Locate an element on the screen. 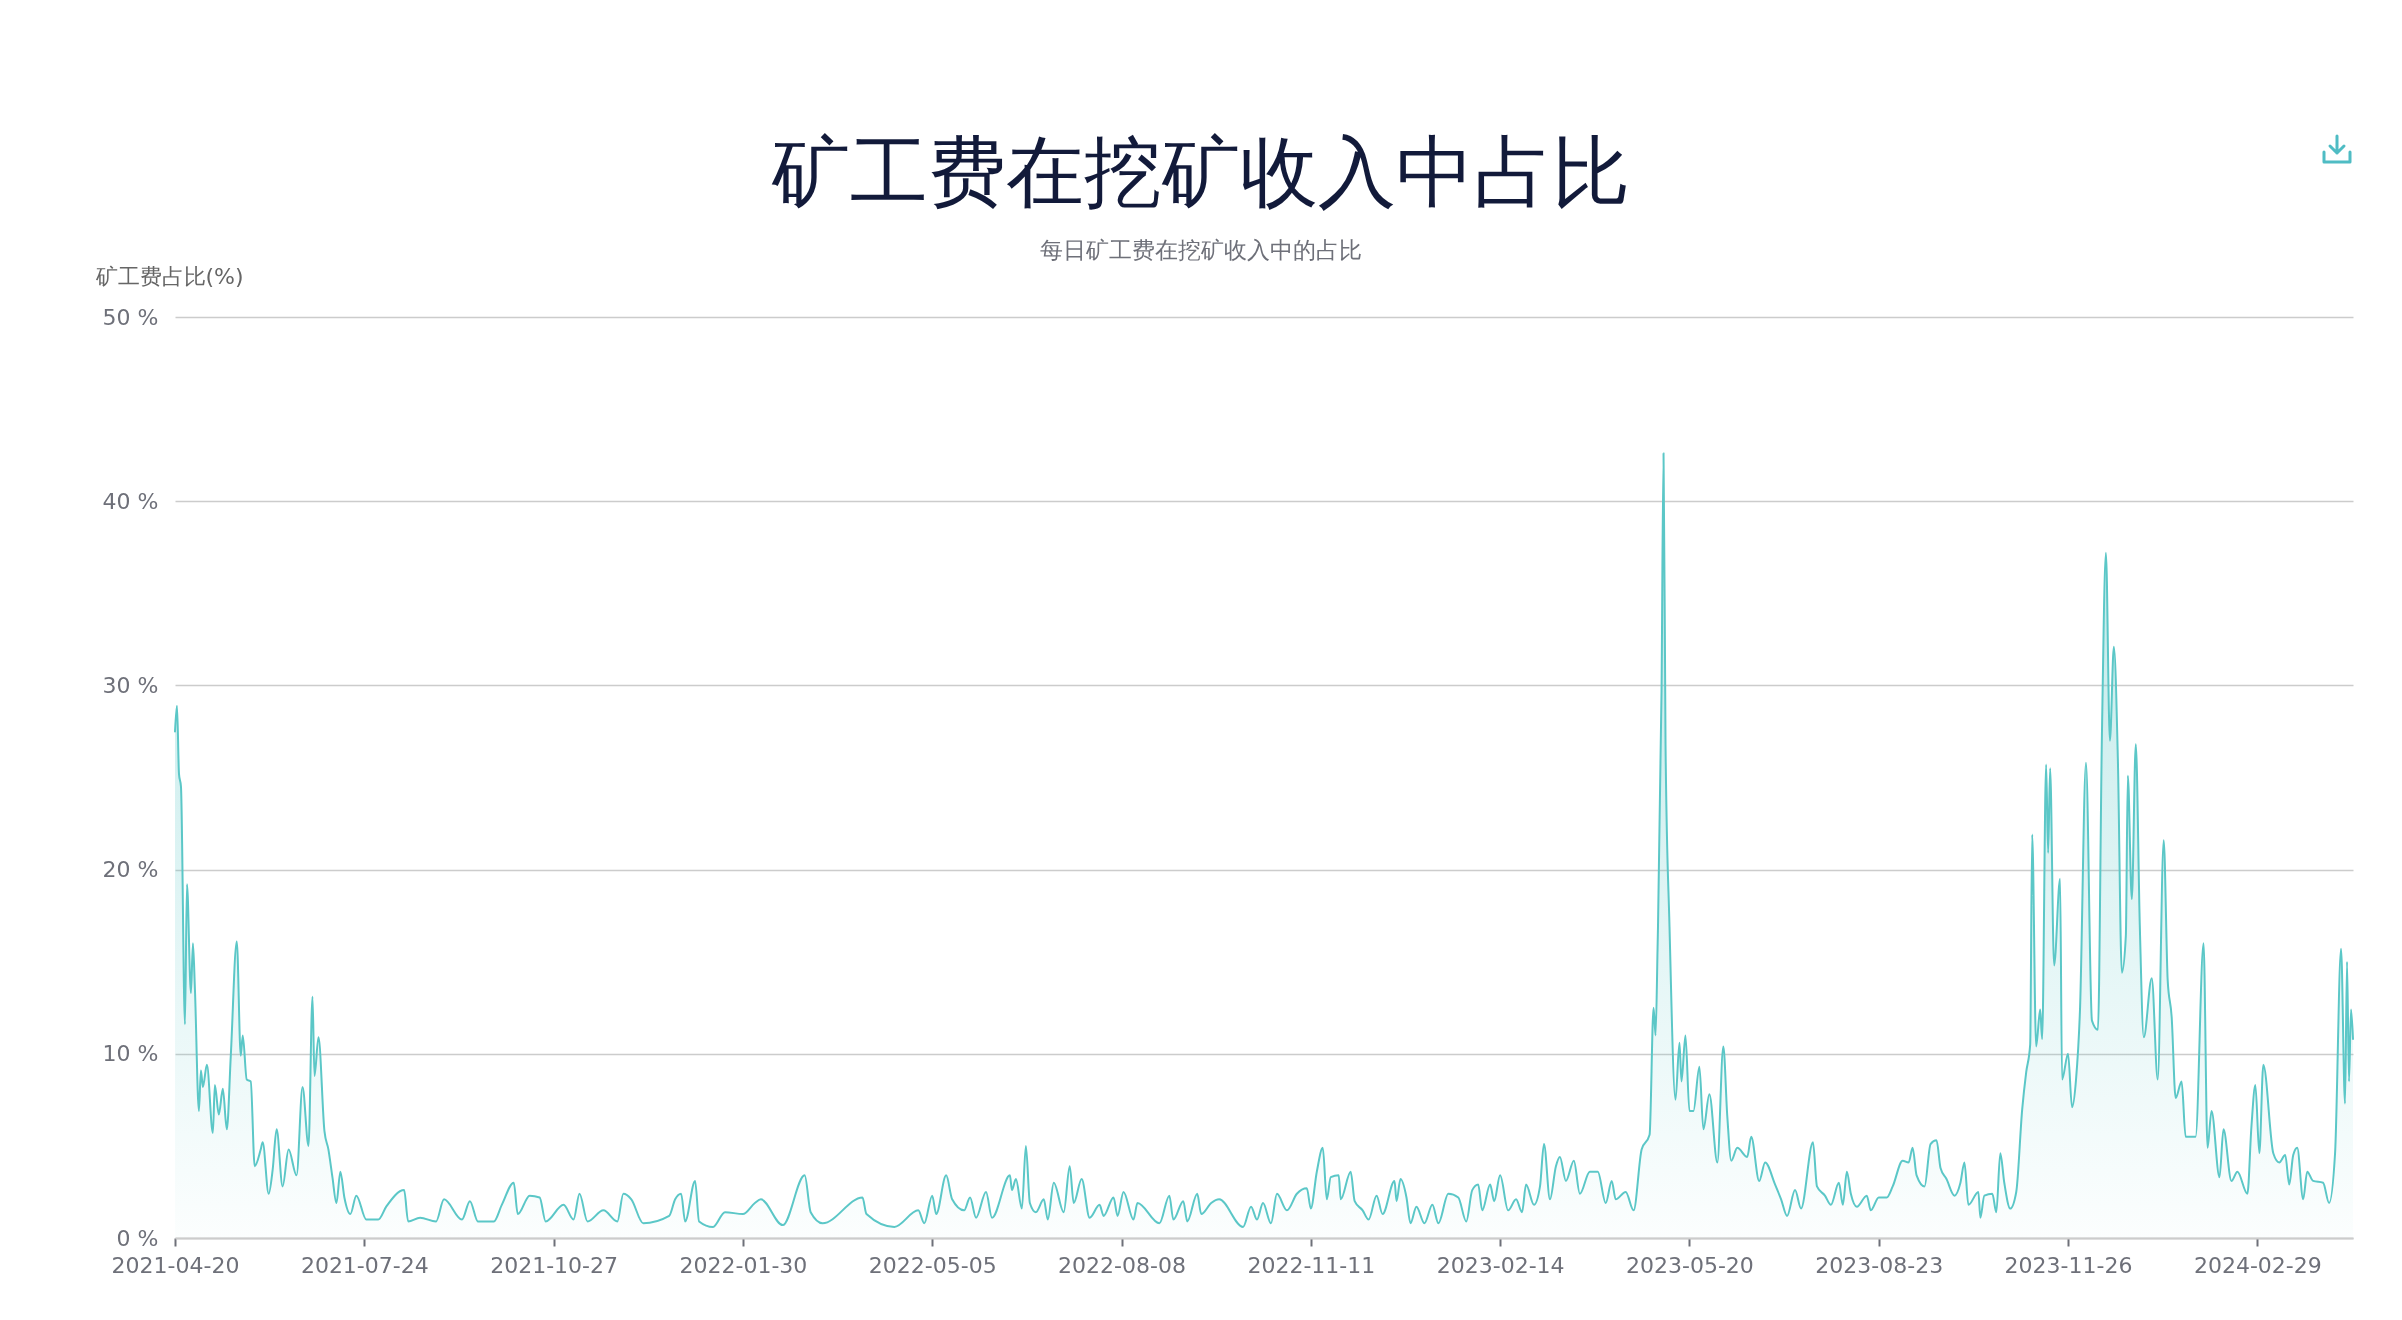 The image size is (2402, 1320). x-tick-label: 2024-02-29 is located at coordinates (2257, 1265).